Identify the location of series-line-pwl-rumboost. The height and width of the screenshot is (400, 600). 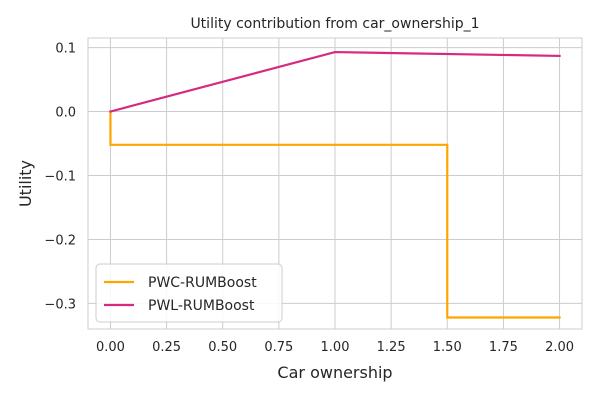
(335, 81).